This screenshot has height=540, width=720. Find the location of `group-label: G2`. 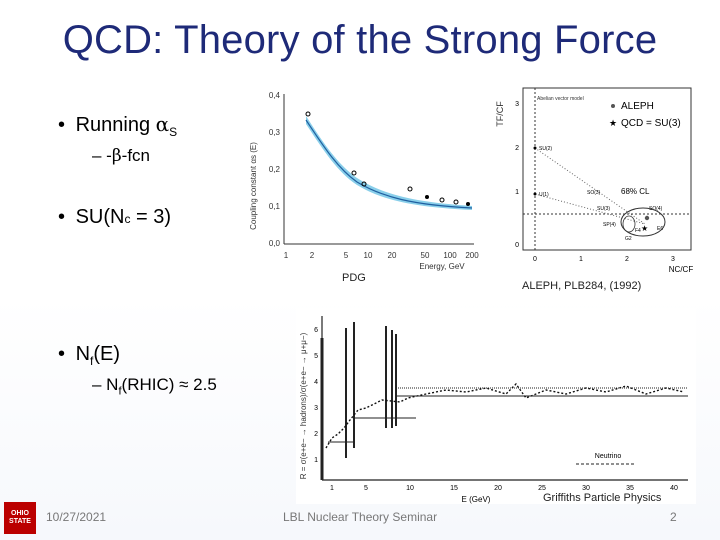

group-label: G2 is located at coordinates (628, 239).